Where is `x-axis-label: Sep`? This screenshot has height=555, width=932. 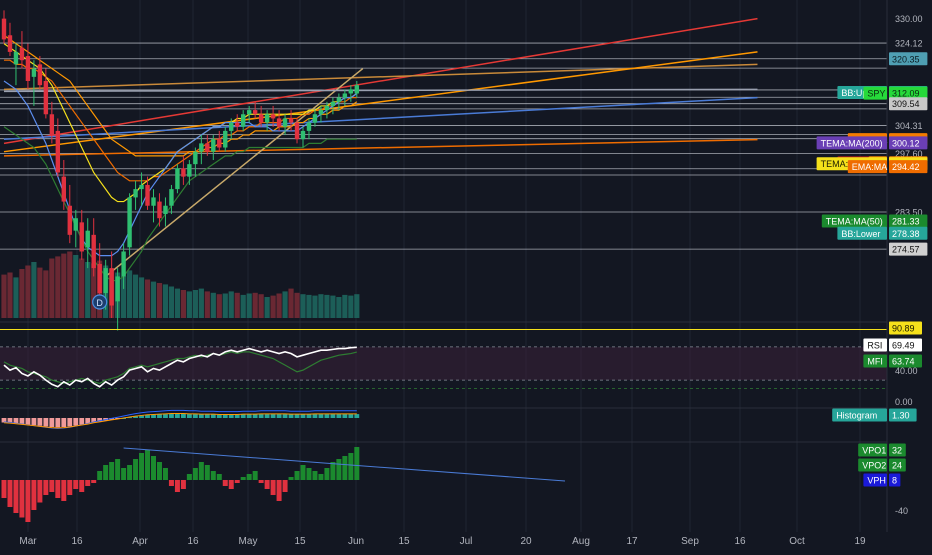
x-axis-label: Sep is located at coordinates (690, 541).